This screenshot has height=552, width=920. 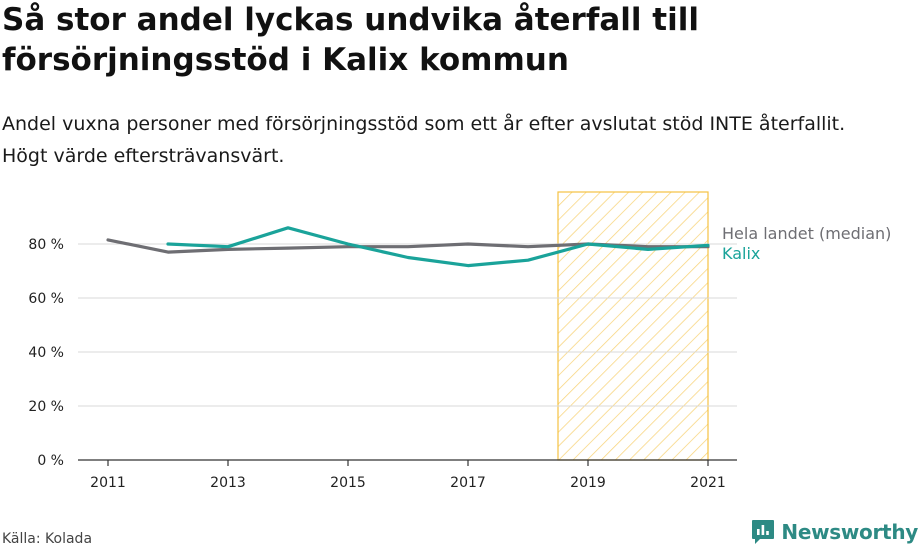 What do you see at coordinates (763, 532) in the screenshot?
I see `newsworthy-logo-icon` at bounding box center [763, 532].